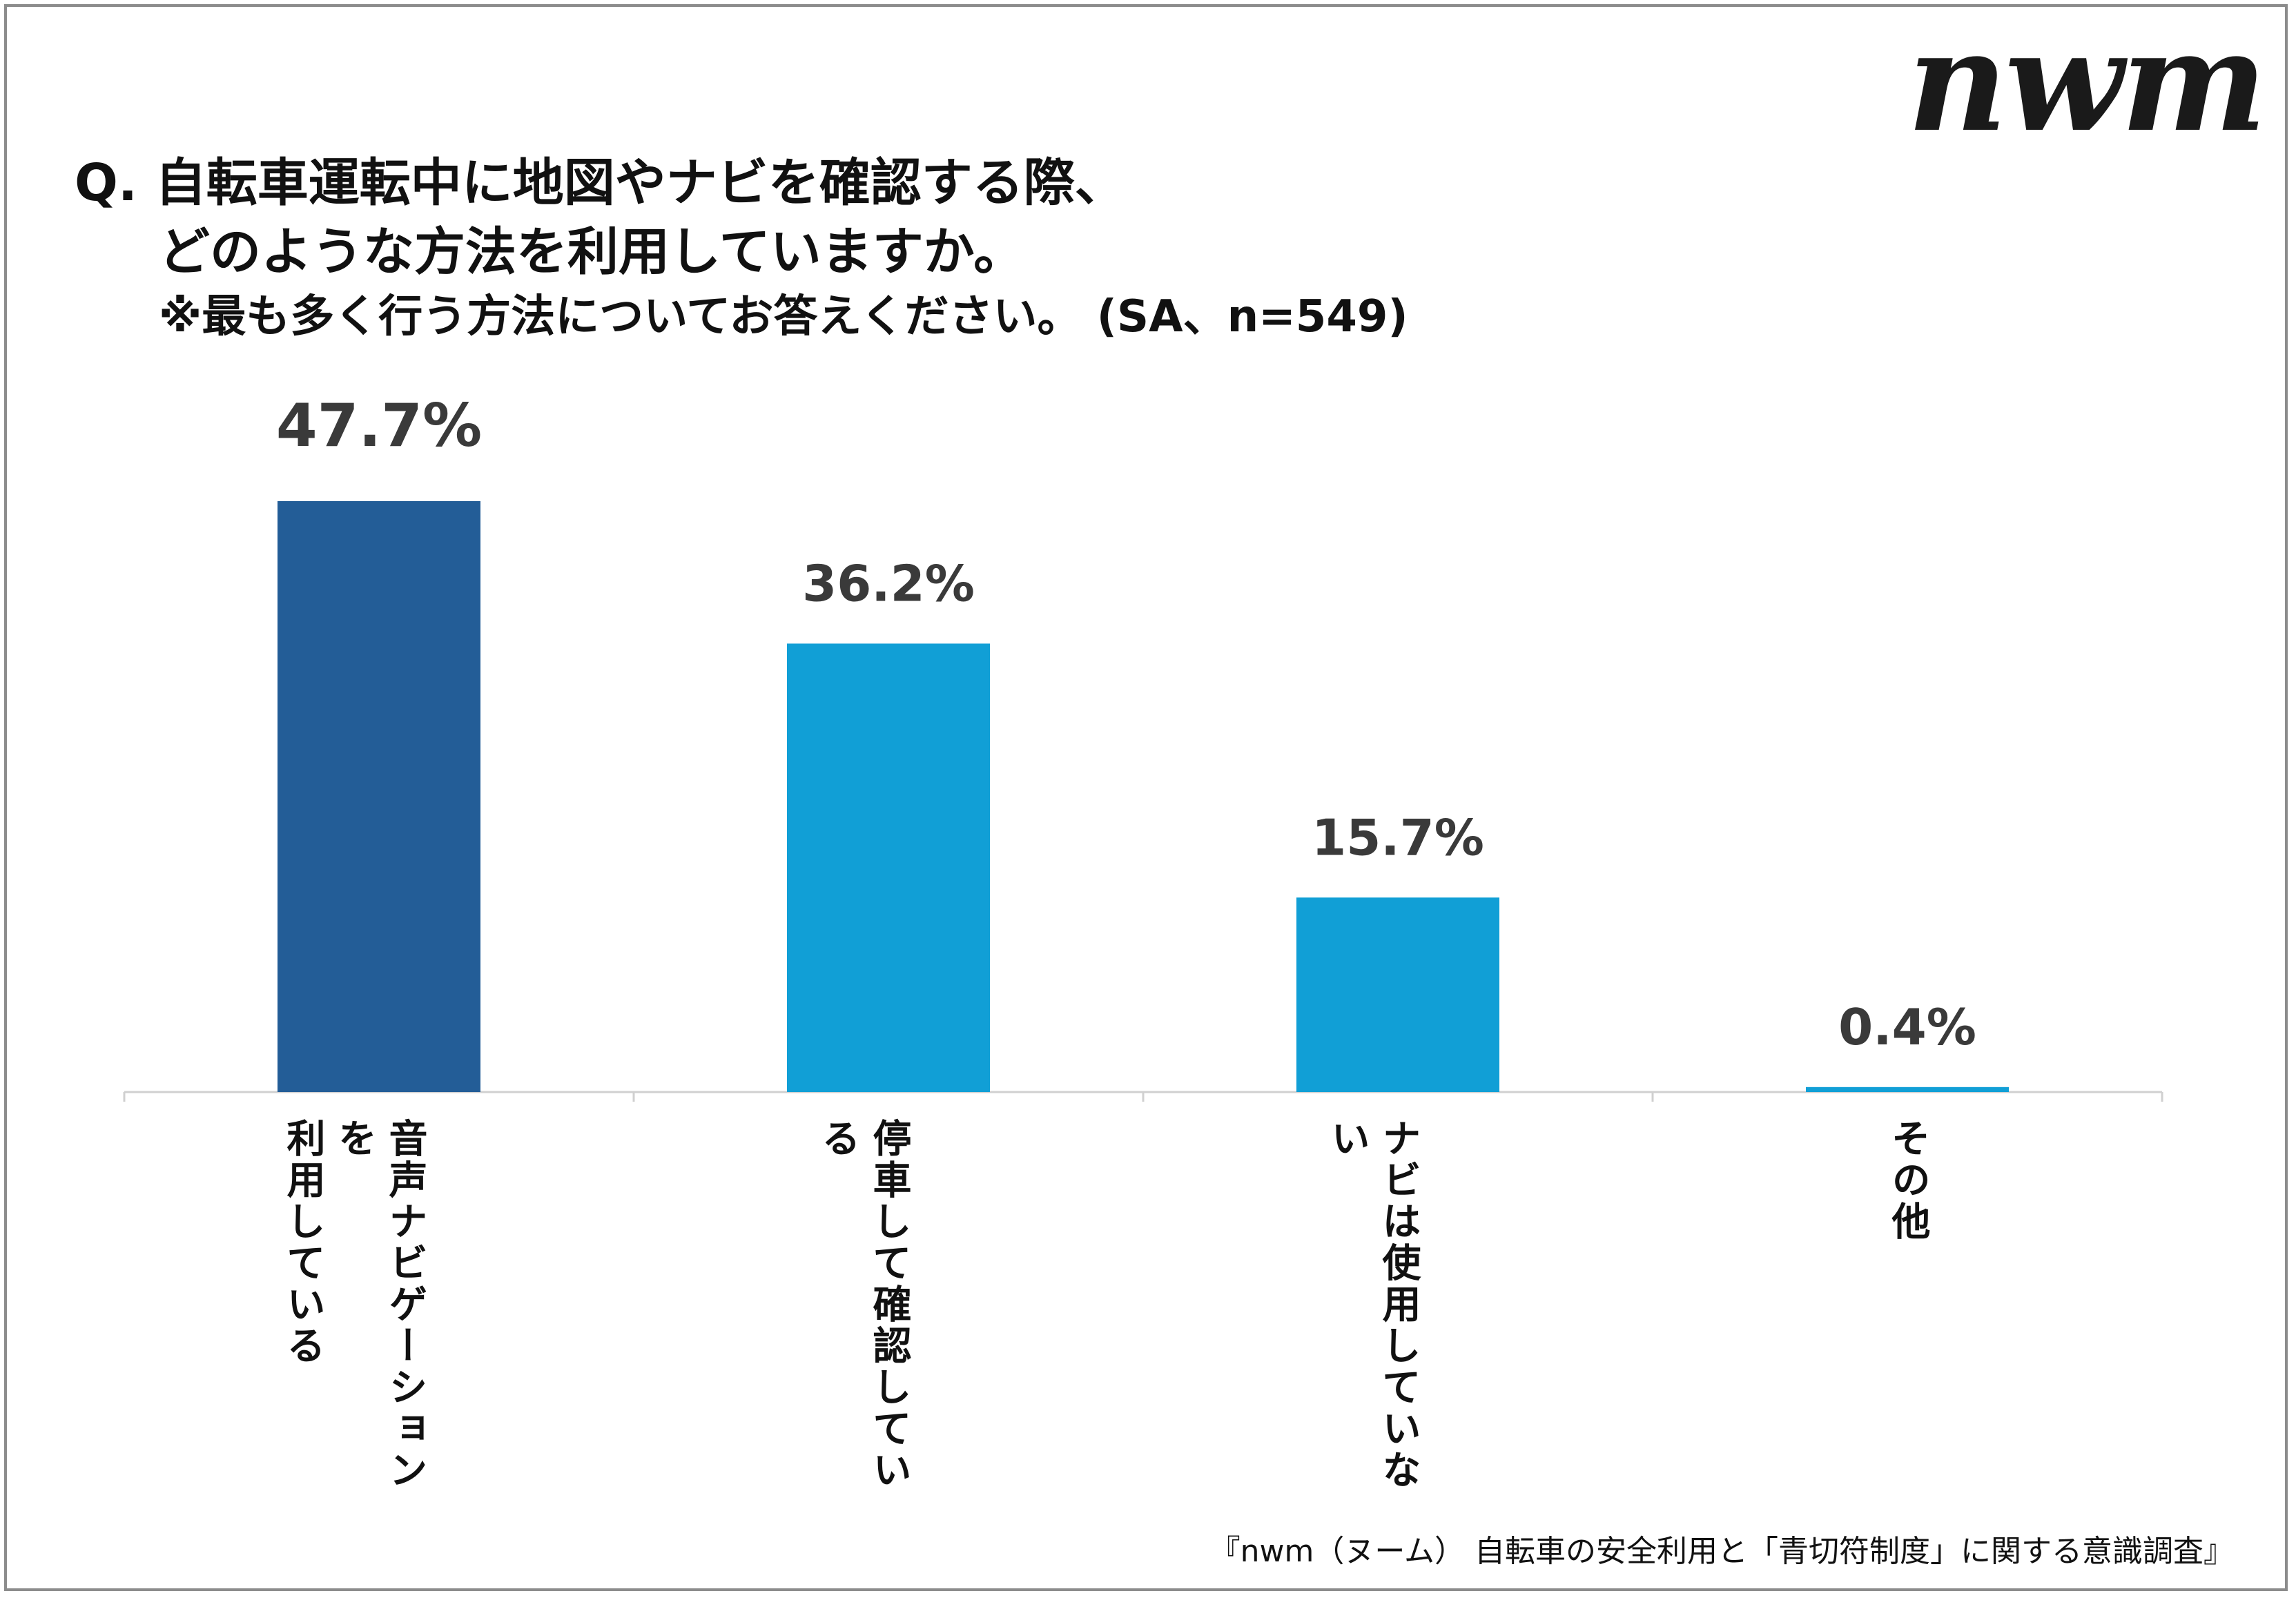 This screenshot has width=2296, height=1598. What do you see at coordinates (1143, 1096) in the screenshot?
I see `axis-layer` at bounding box center [1143, 1096].